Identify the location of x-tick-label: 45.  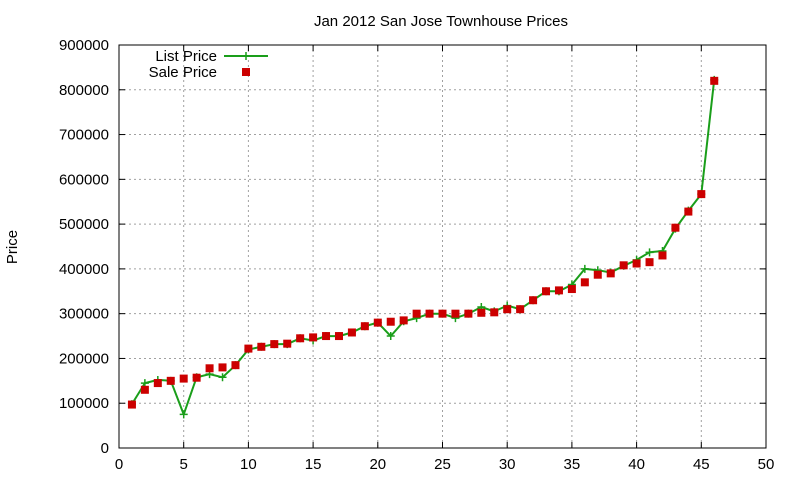
(701, 464).